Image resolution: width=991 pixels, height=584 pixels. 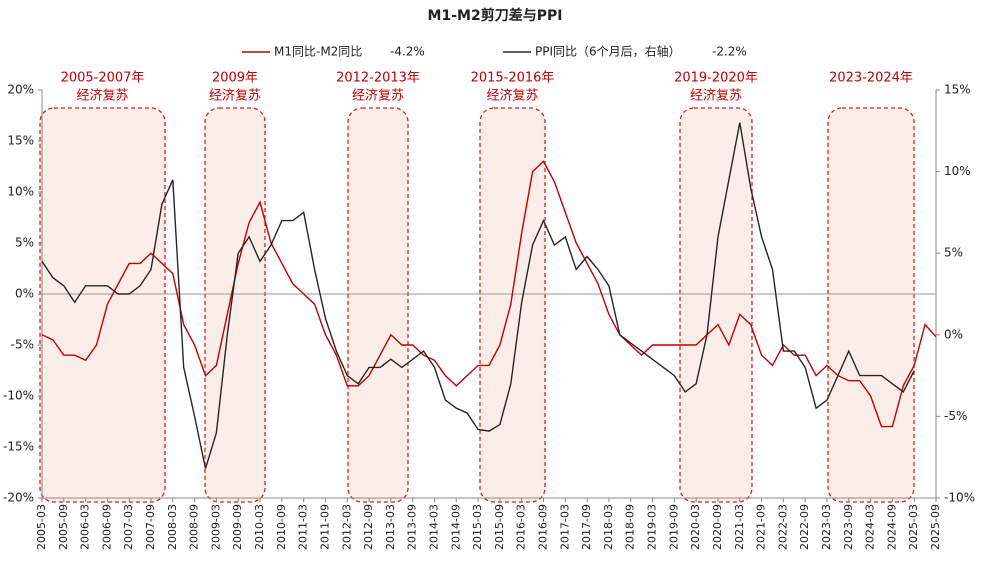 What do you see at coordinates (477, 527) in the screenshot?
I see `x-tick-label: 2015-03` at bounding box center [477, 527].